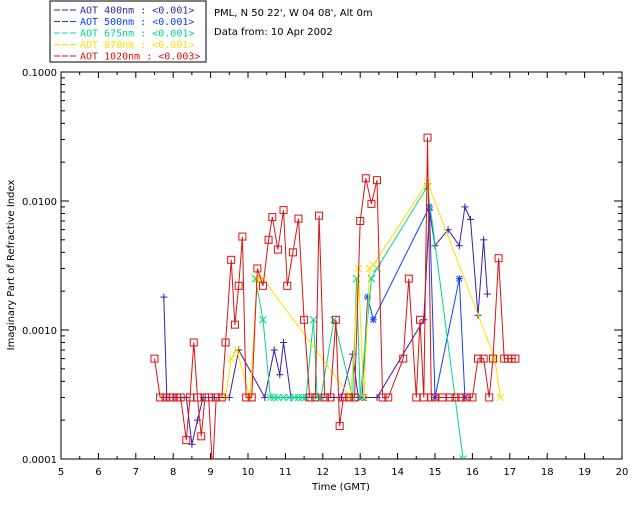  Describe the element at coordinates (173, 472) in the screenshot. I see `x-tick-label: 8` at that location.